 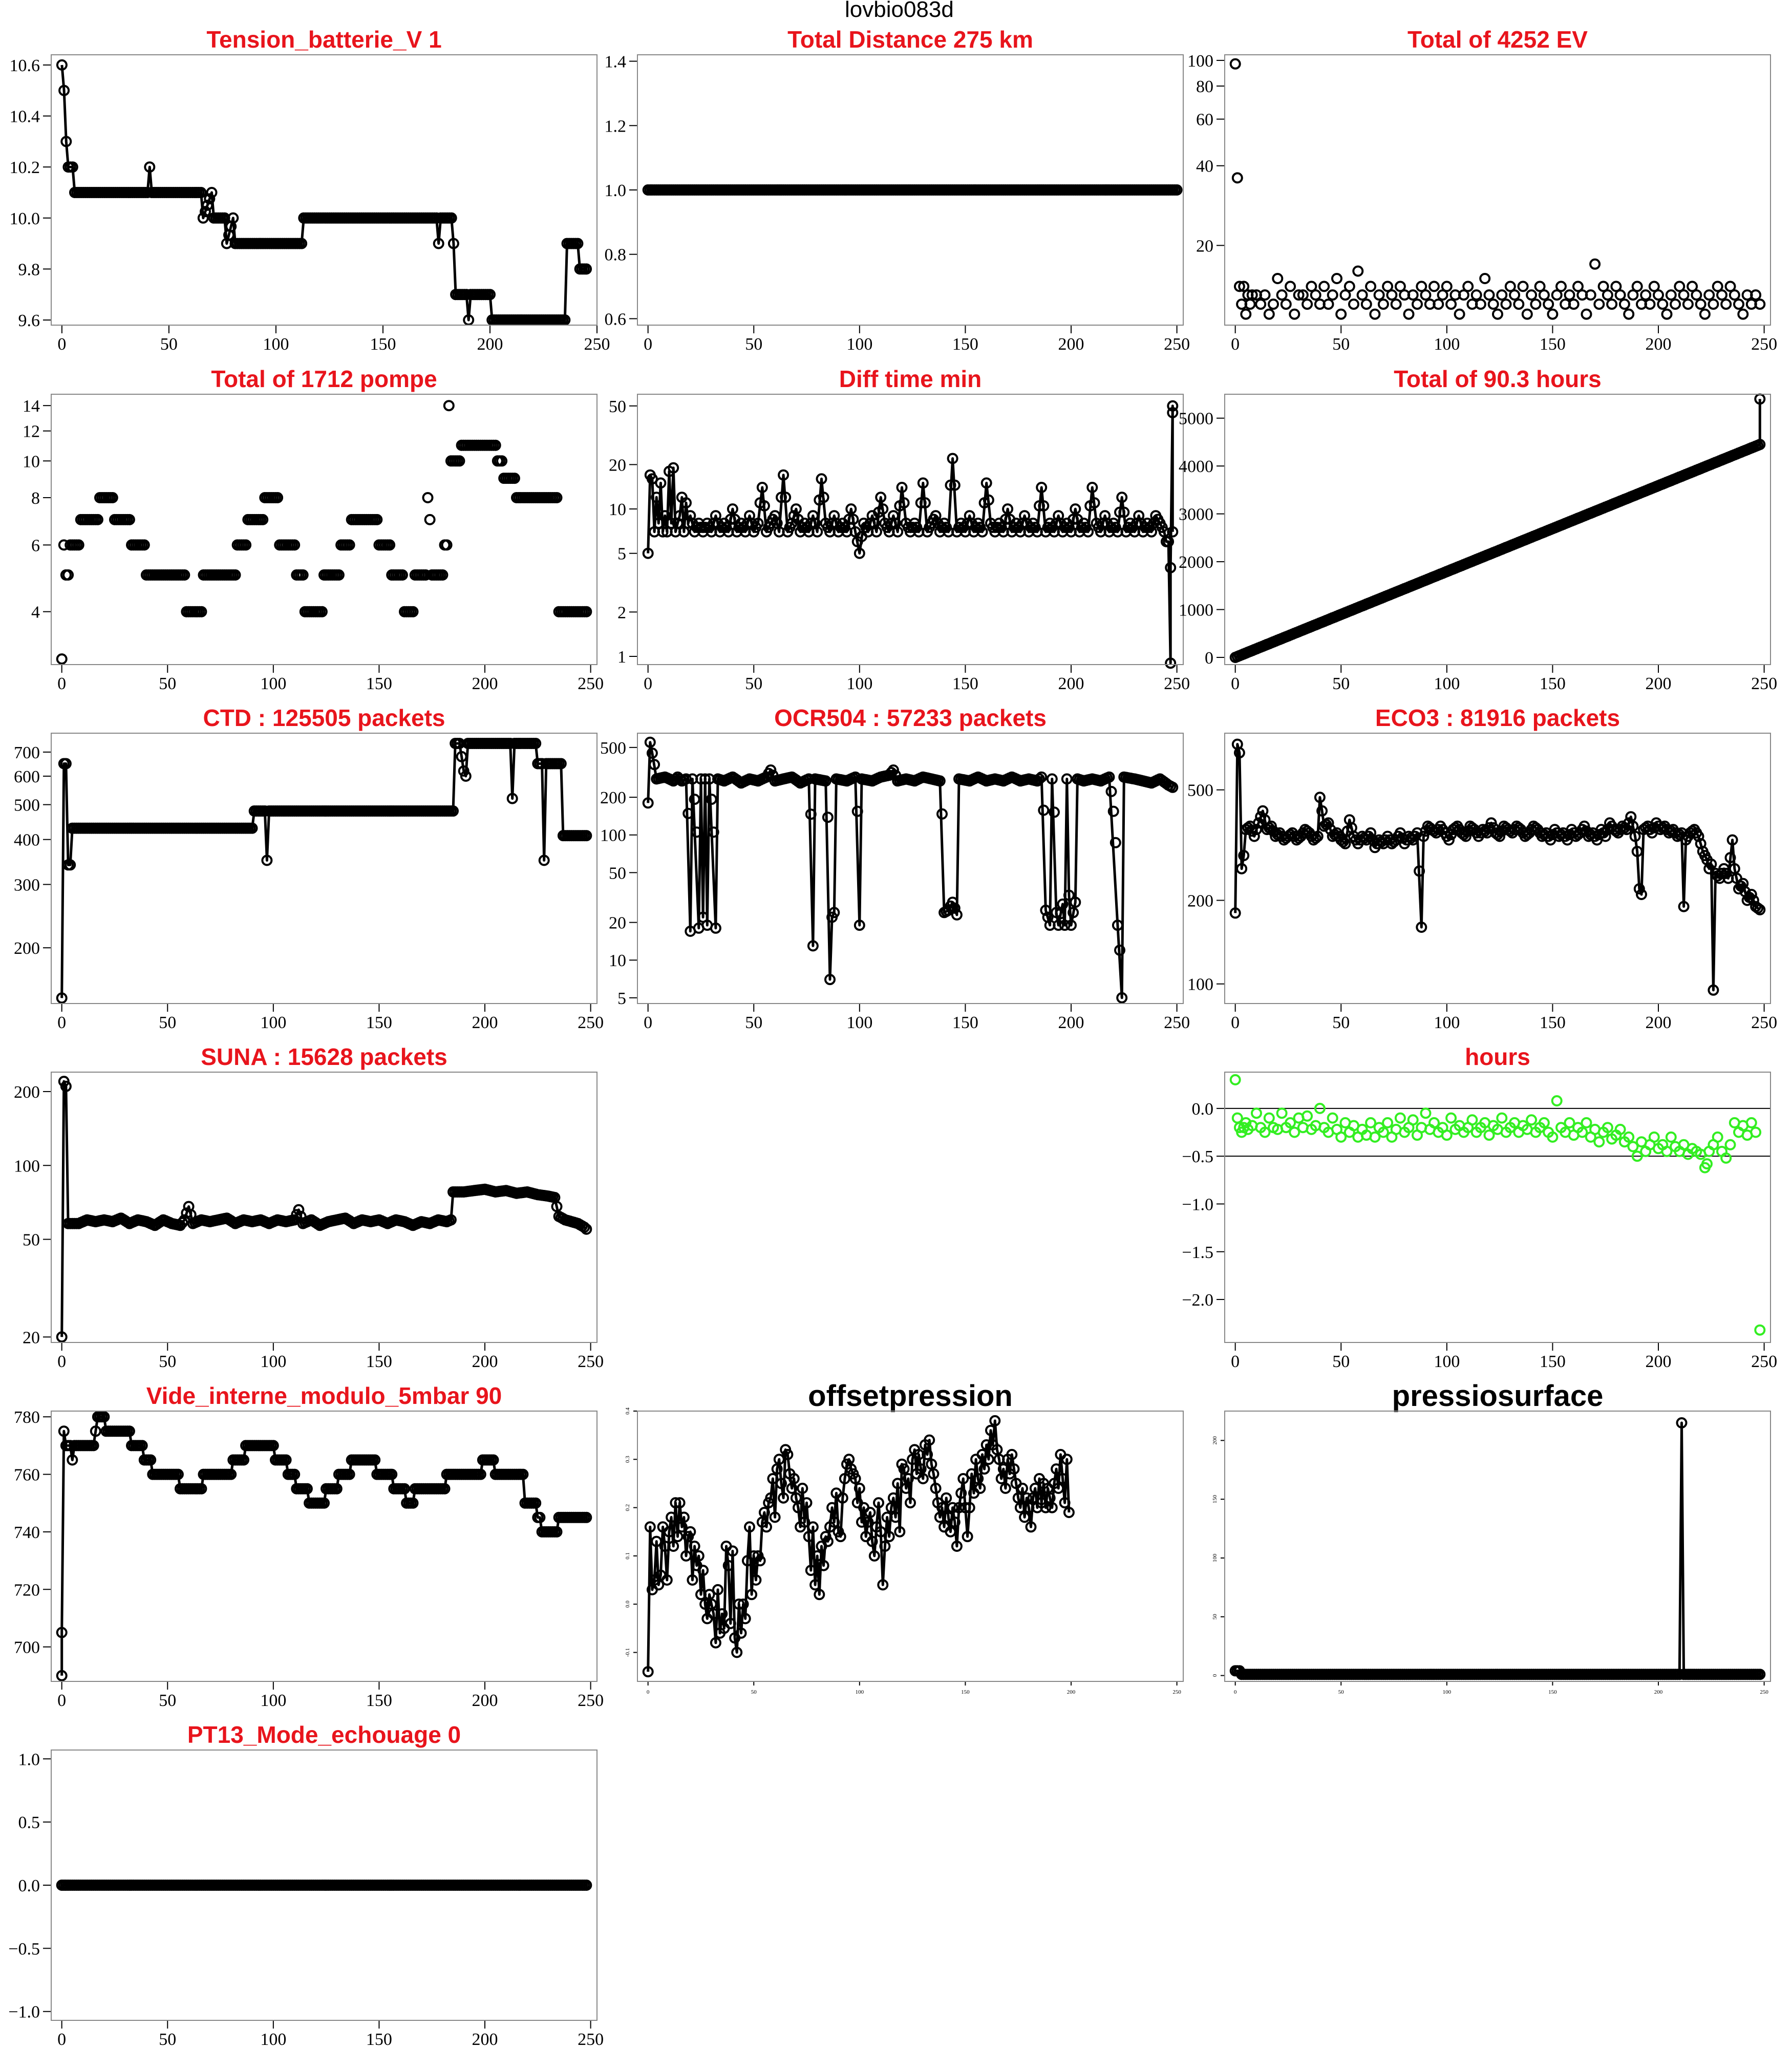 I want to click on plot-frame, so click(x=1497, y=1207).